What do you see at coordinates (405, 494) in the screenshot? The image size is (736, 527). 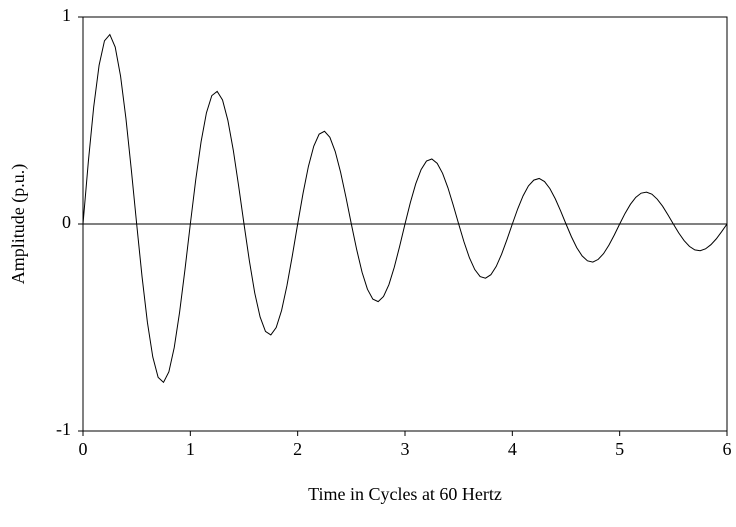 I see `x-axis-label: Time in Cycles at 60 Hertz` at bounding box center [405, 494].